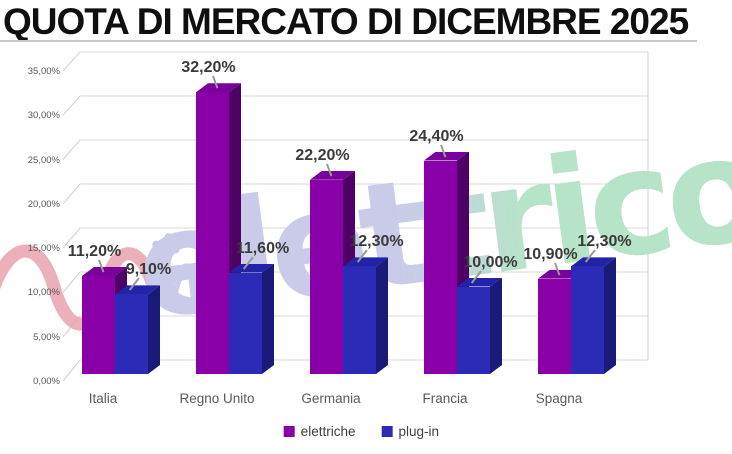 This screenshot has width=732, height=454. I want to click on data-label-elettriche-spagna: 10,90%, so click(550, 254).